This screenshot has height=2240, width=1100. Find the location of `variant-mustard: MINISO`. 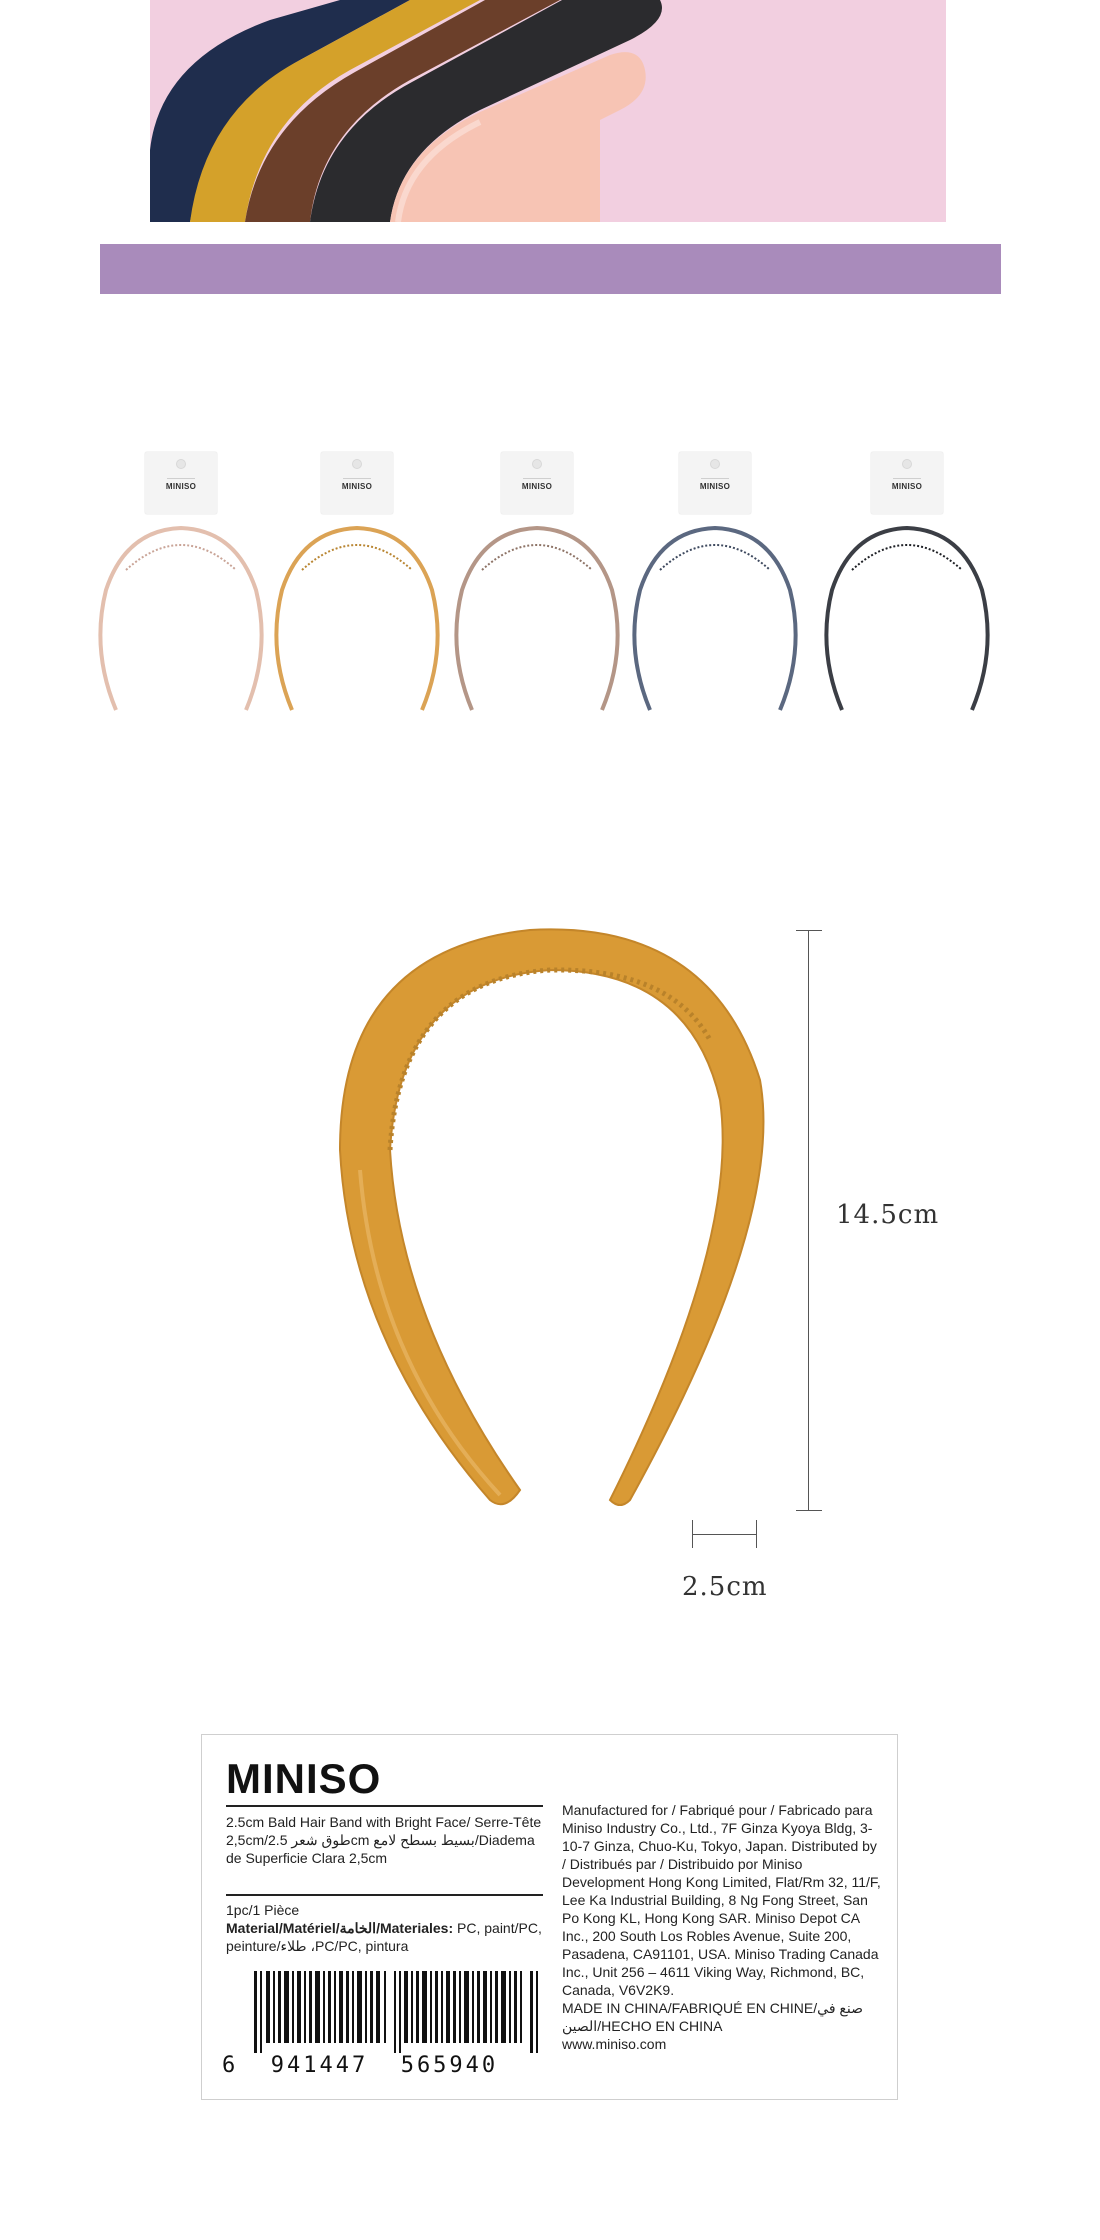

variant-mustard: MINISO is located at coordinates (357, 587).